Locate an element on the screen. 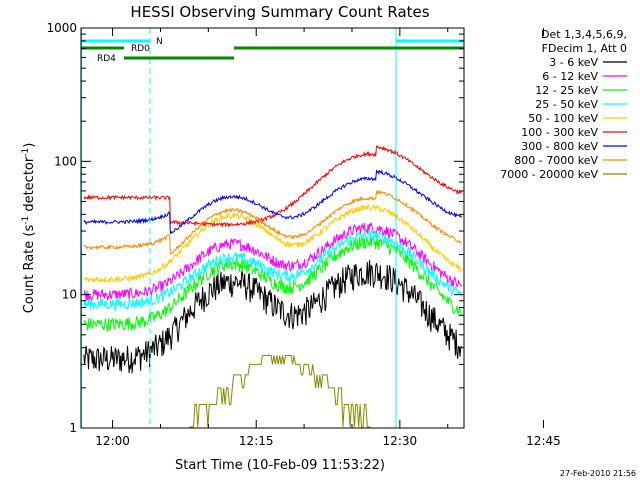 This screenshot has width=640, height=480. x-tick-label: 12:15 is located at coordinates (256, 441).